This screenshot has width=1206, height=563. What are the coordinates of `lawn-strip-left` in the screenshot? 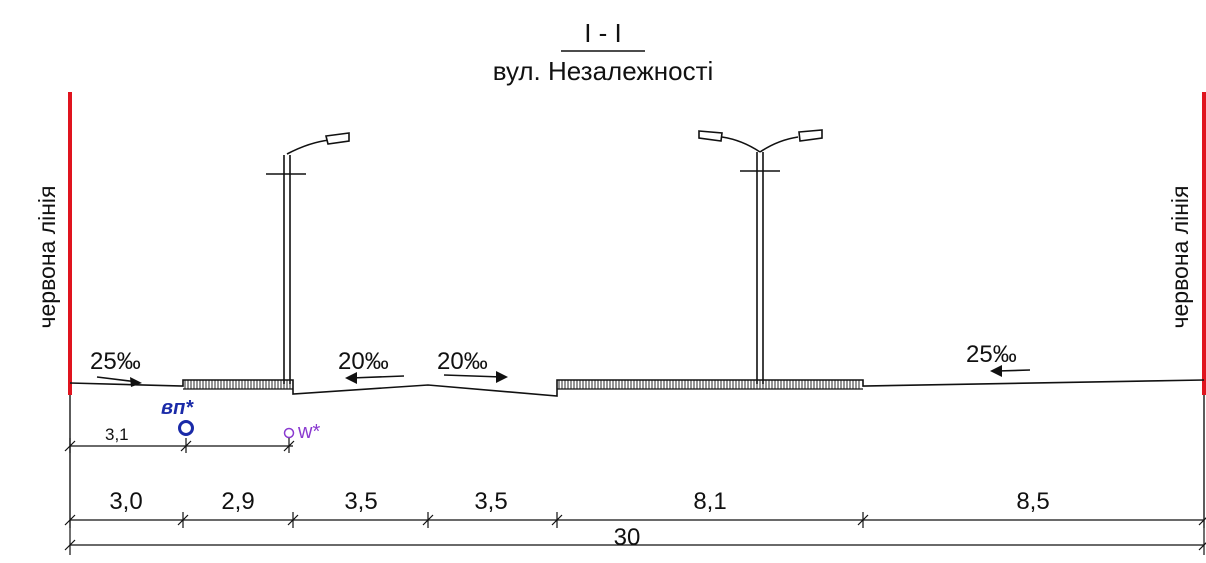 It's located at (238, 385).